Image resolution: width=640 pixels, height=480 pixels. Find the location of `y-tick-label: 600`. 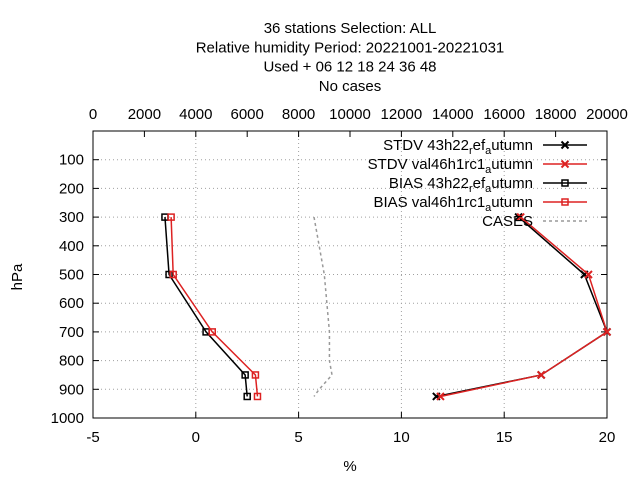

y-tick-label: 600 is located at coordinates (71, 303).